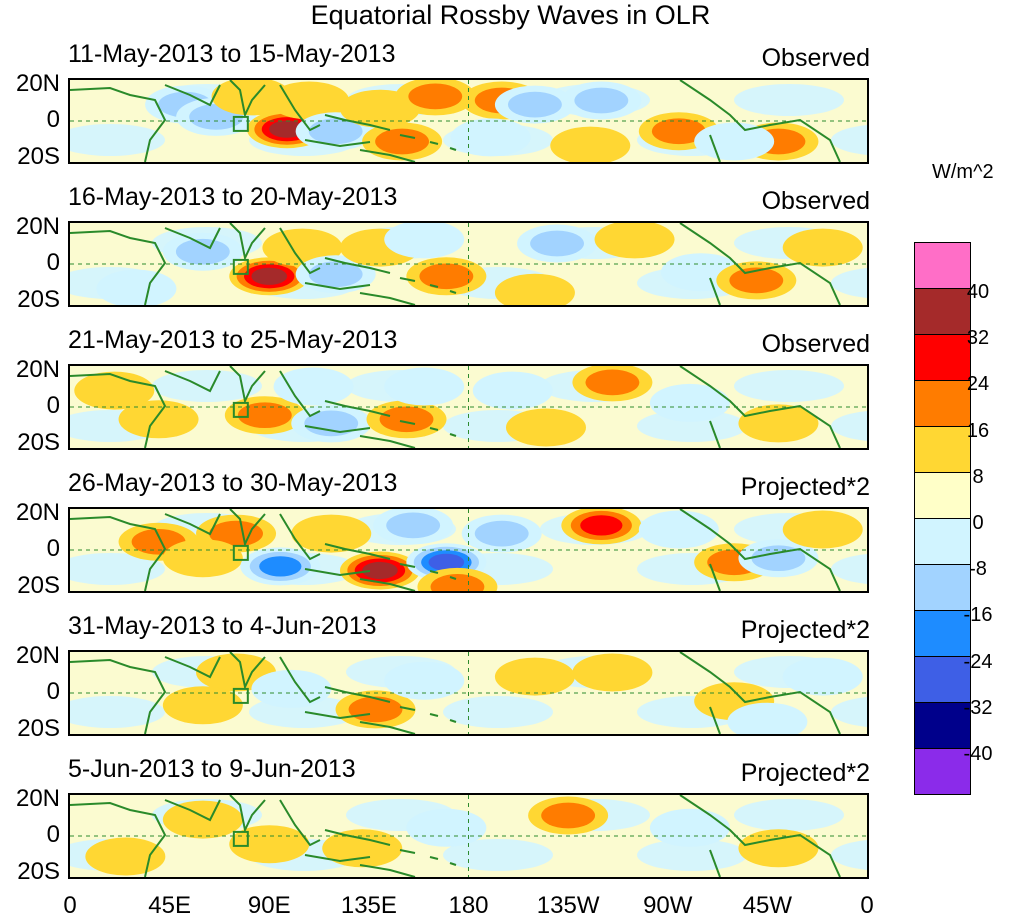 This screenshot has width=1021, height=922. I want to click on colorbar-level-label: 8, so click(978, 476).